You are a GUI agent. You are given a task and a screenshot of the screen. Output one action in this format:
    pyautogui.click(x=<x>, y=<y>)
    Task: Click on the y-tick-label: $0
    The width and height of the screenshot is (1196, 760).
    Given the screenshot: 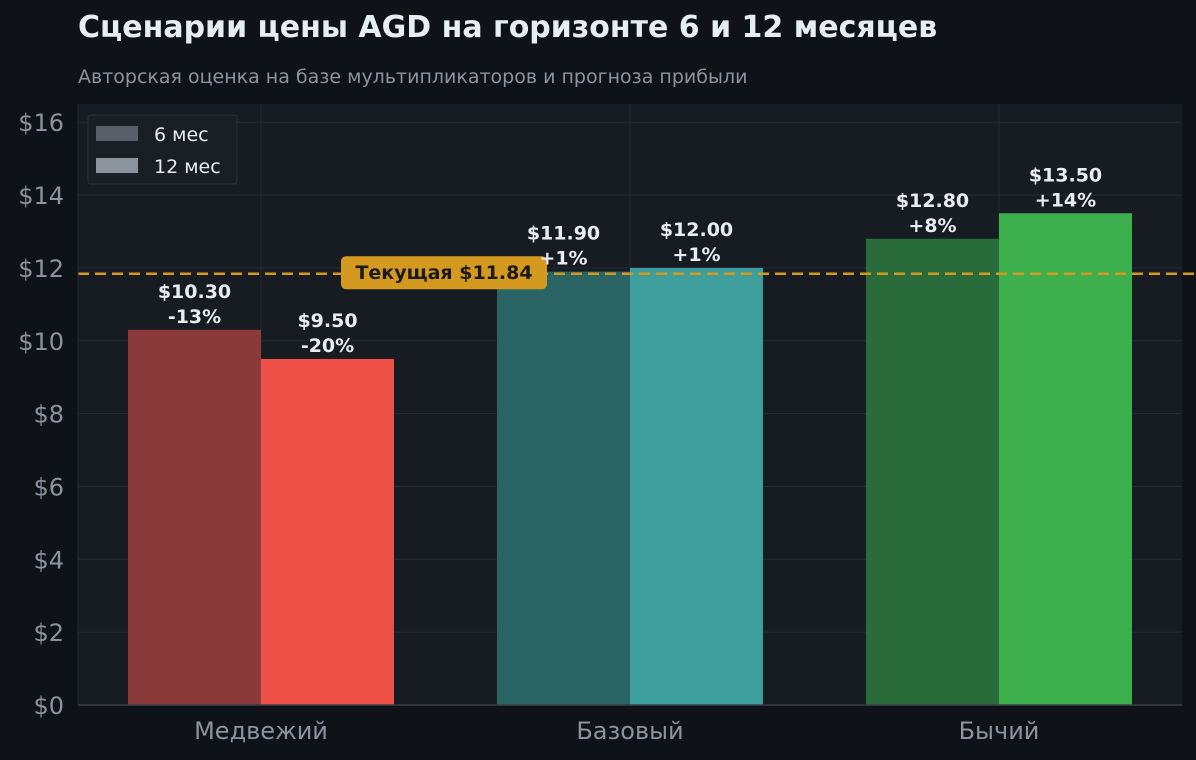 What is the action you would take?
    pyautogui.click(x=48, y=706)
    